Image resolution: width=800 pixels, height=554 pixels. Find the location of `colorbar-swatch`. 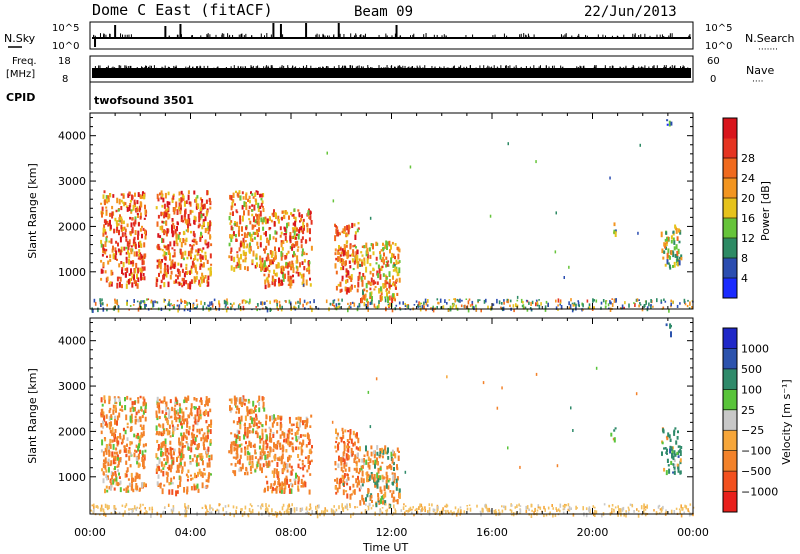

colorbar-swatch is located at coordinates (730, 248).